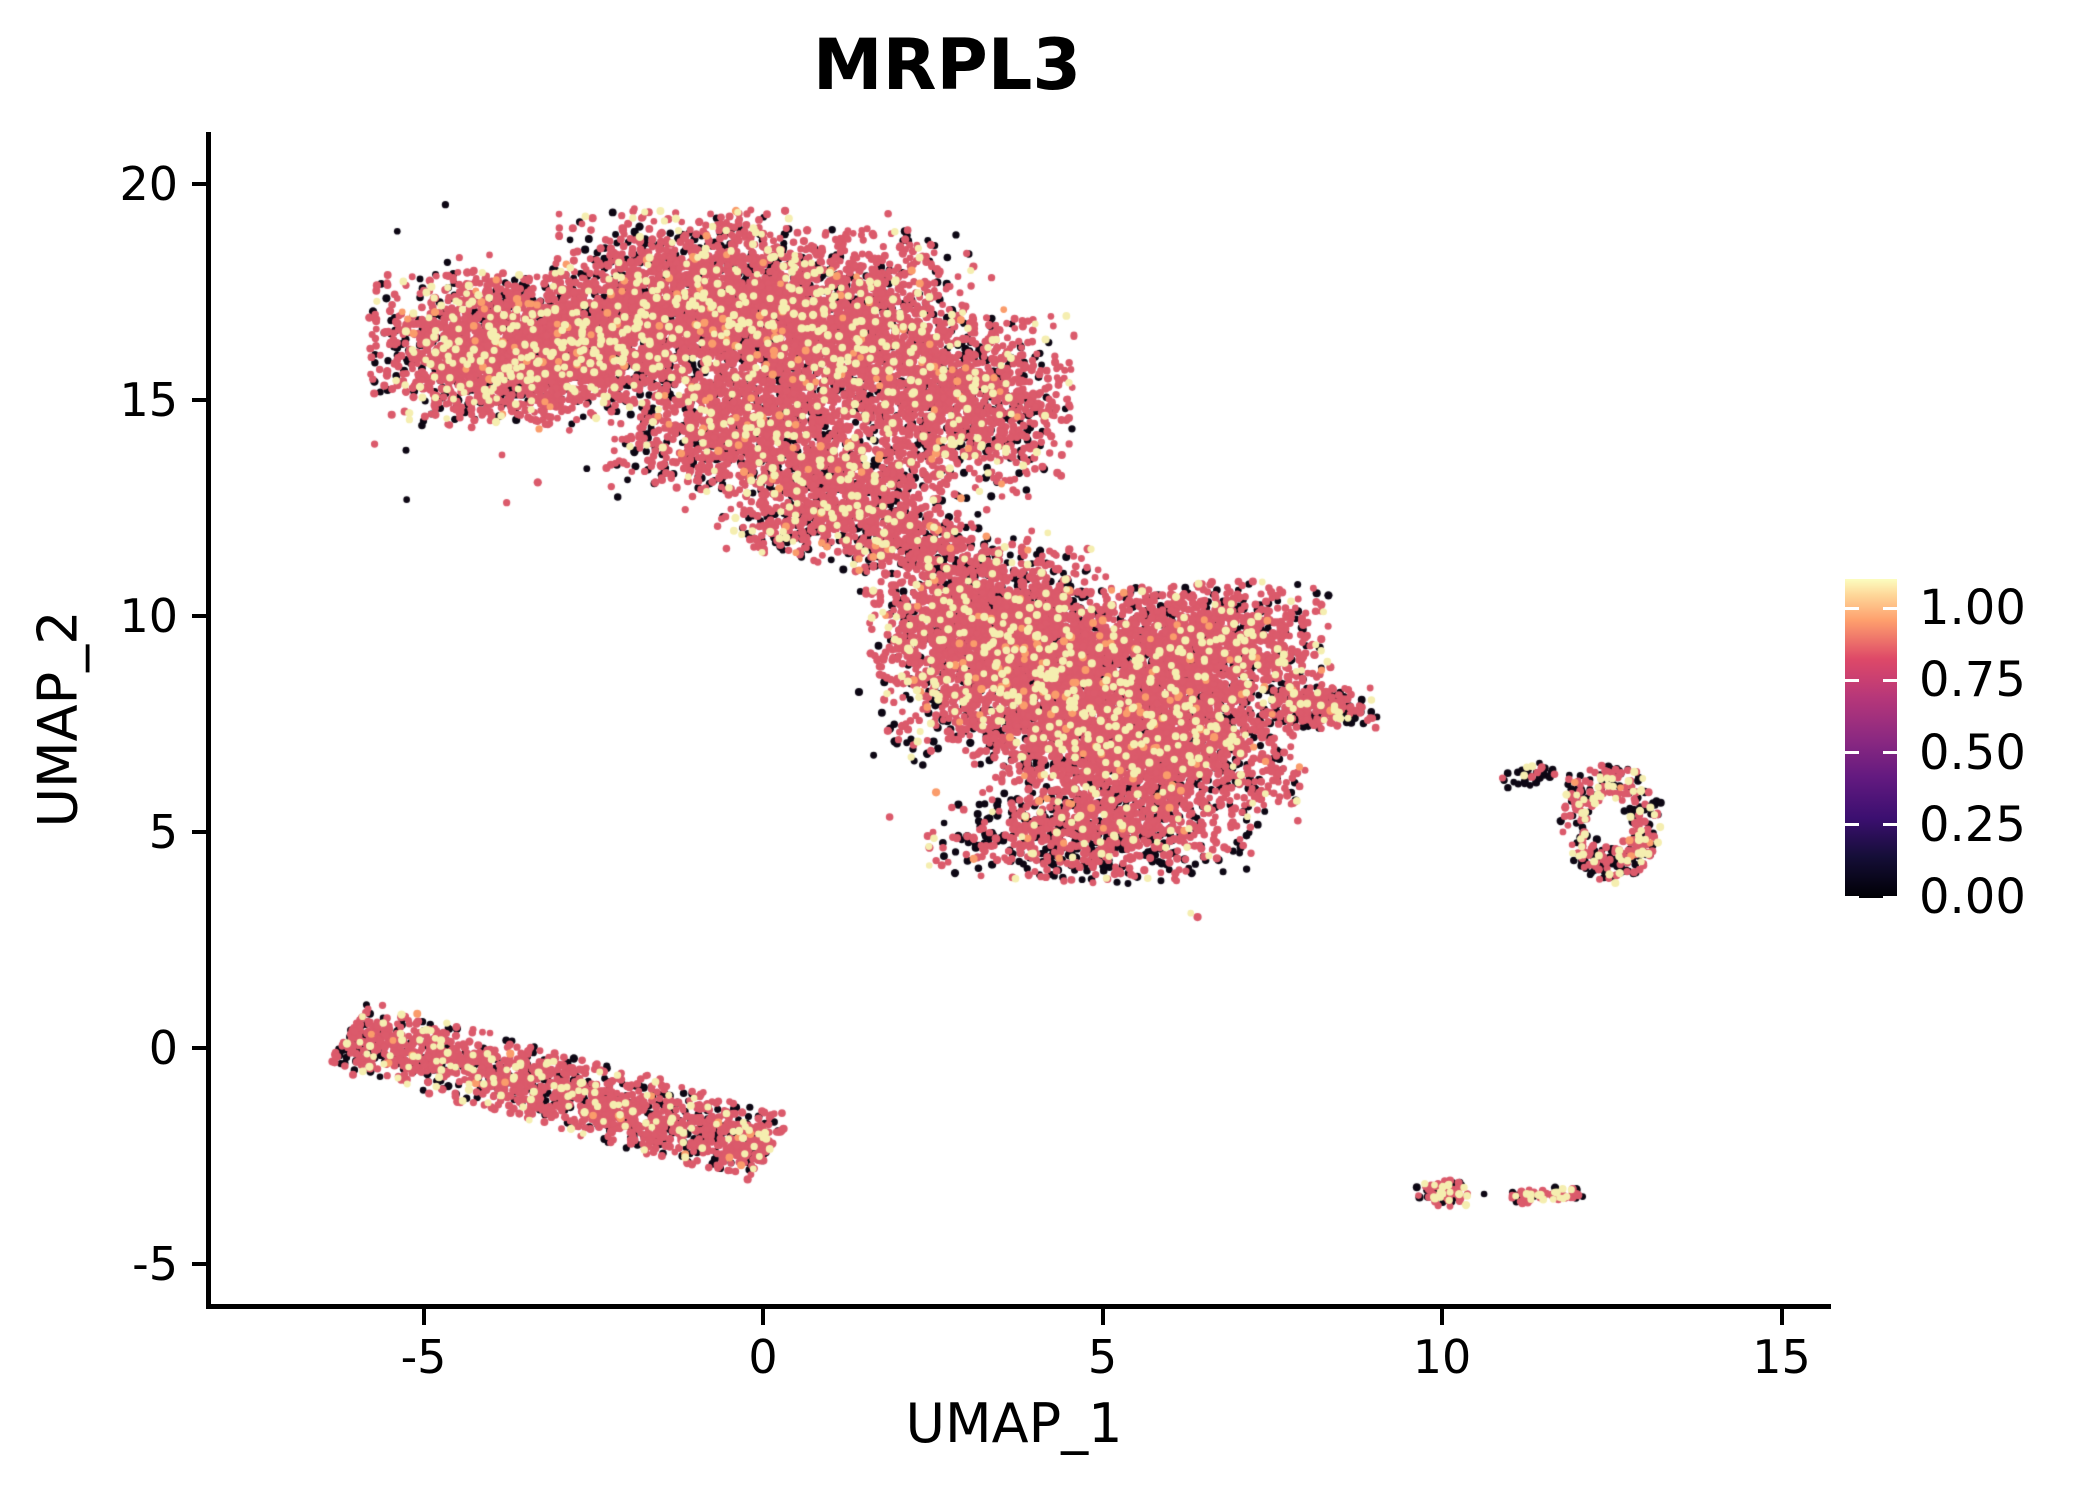  What do you see at coordinates (1781, 1357) in the screenshot?
I see `x-axis-tick-label: 15` at bounding box center [1781, 1357].